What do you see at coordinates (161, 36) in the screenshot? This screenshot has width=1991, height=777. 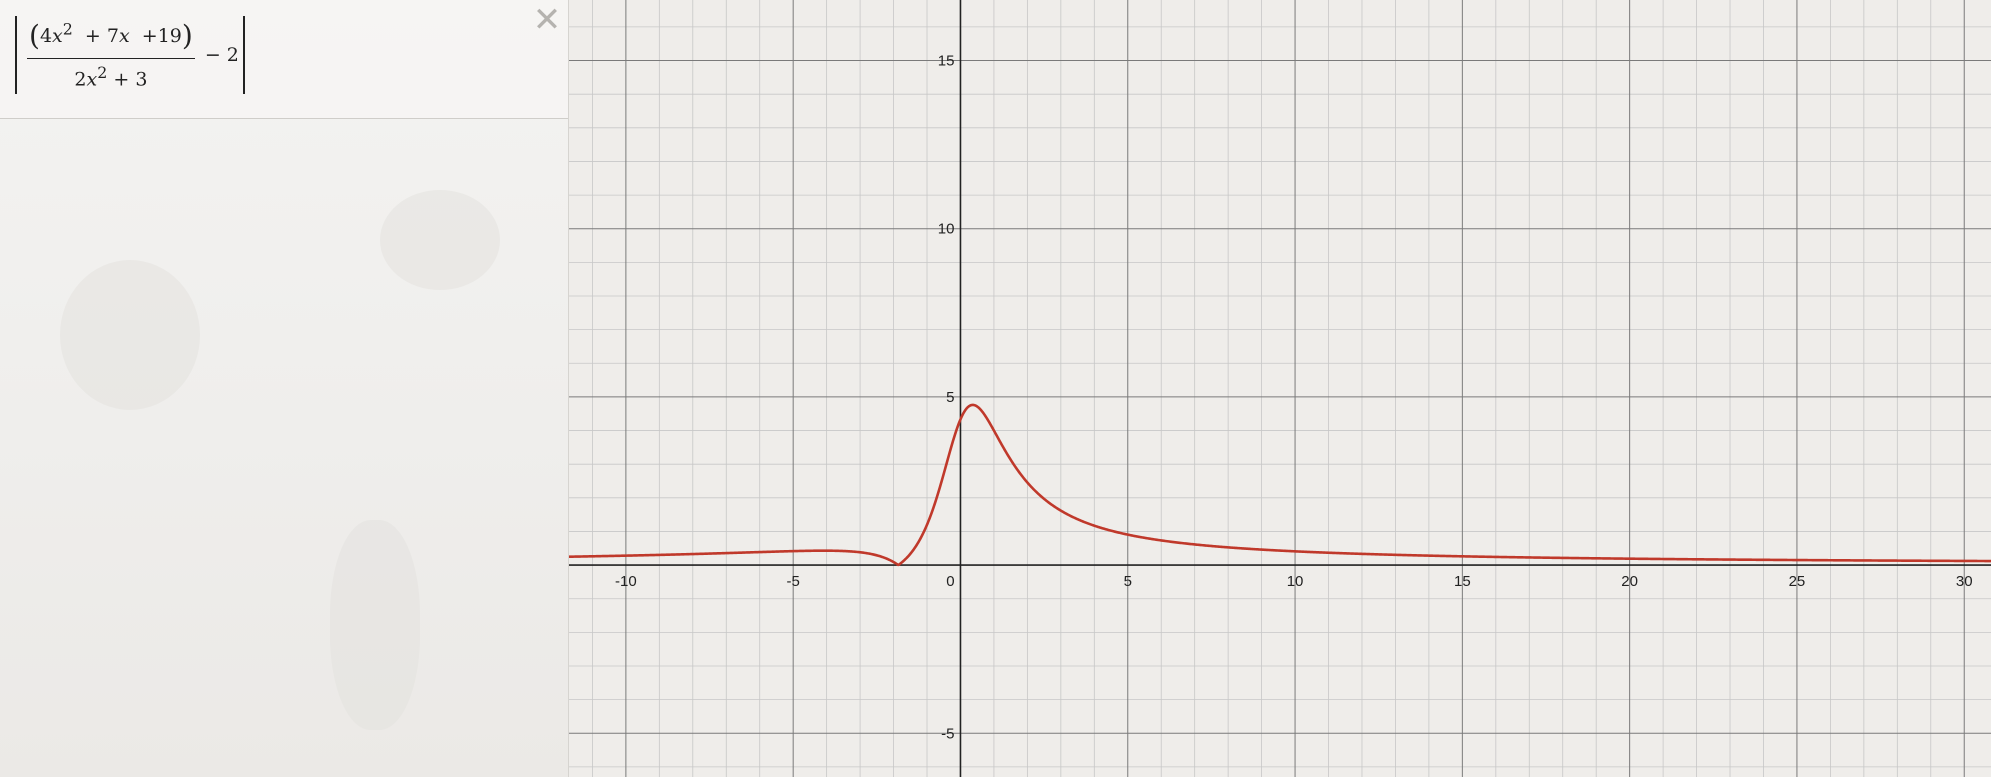 I see `num-term3: +19` at bounding box center [161, 36].